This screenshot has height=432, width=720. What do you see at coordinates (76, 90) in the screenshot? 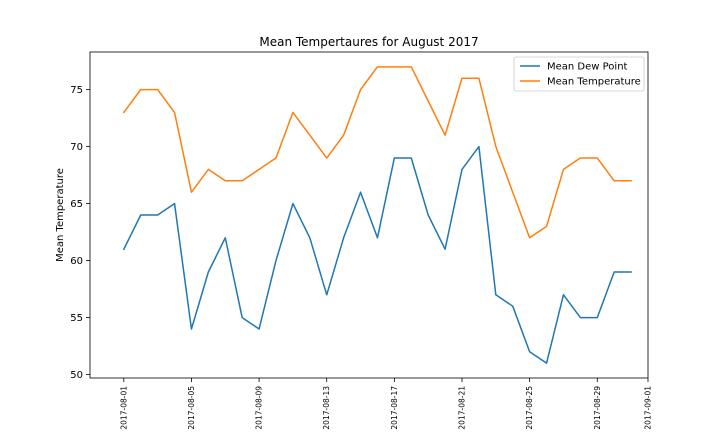
I see `y-tick-label: 75` at bounding box center [76, 90].